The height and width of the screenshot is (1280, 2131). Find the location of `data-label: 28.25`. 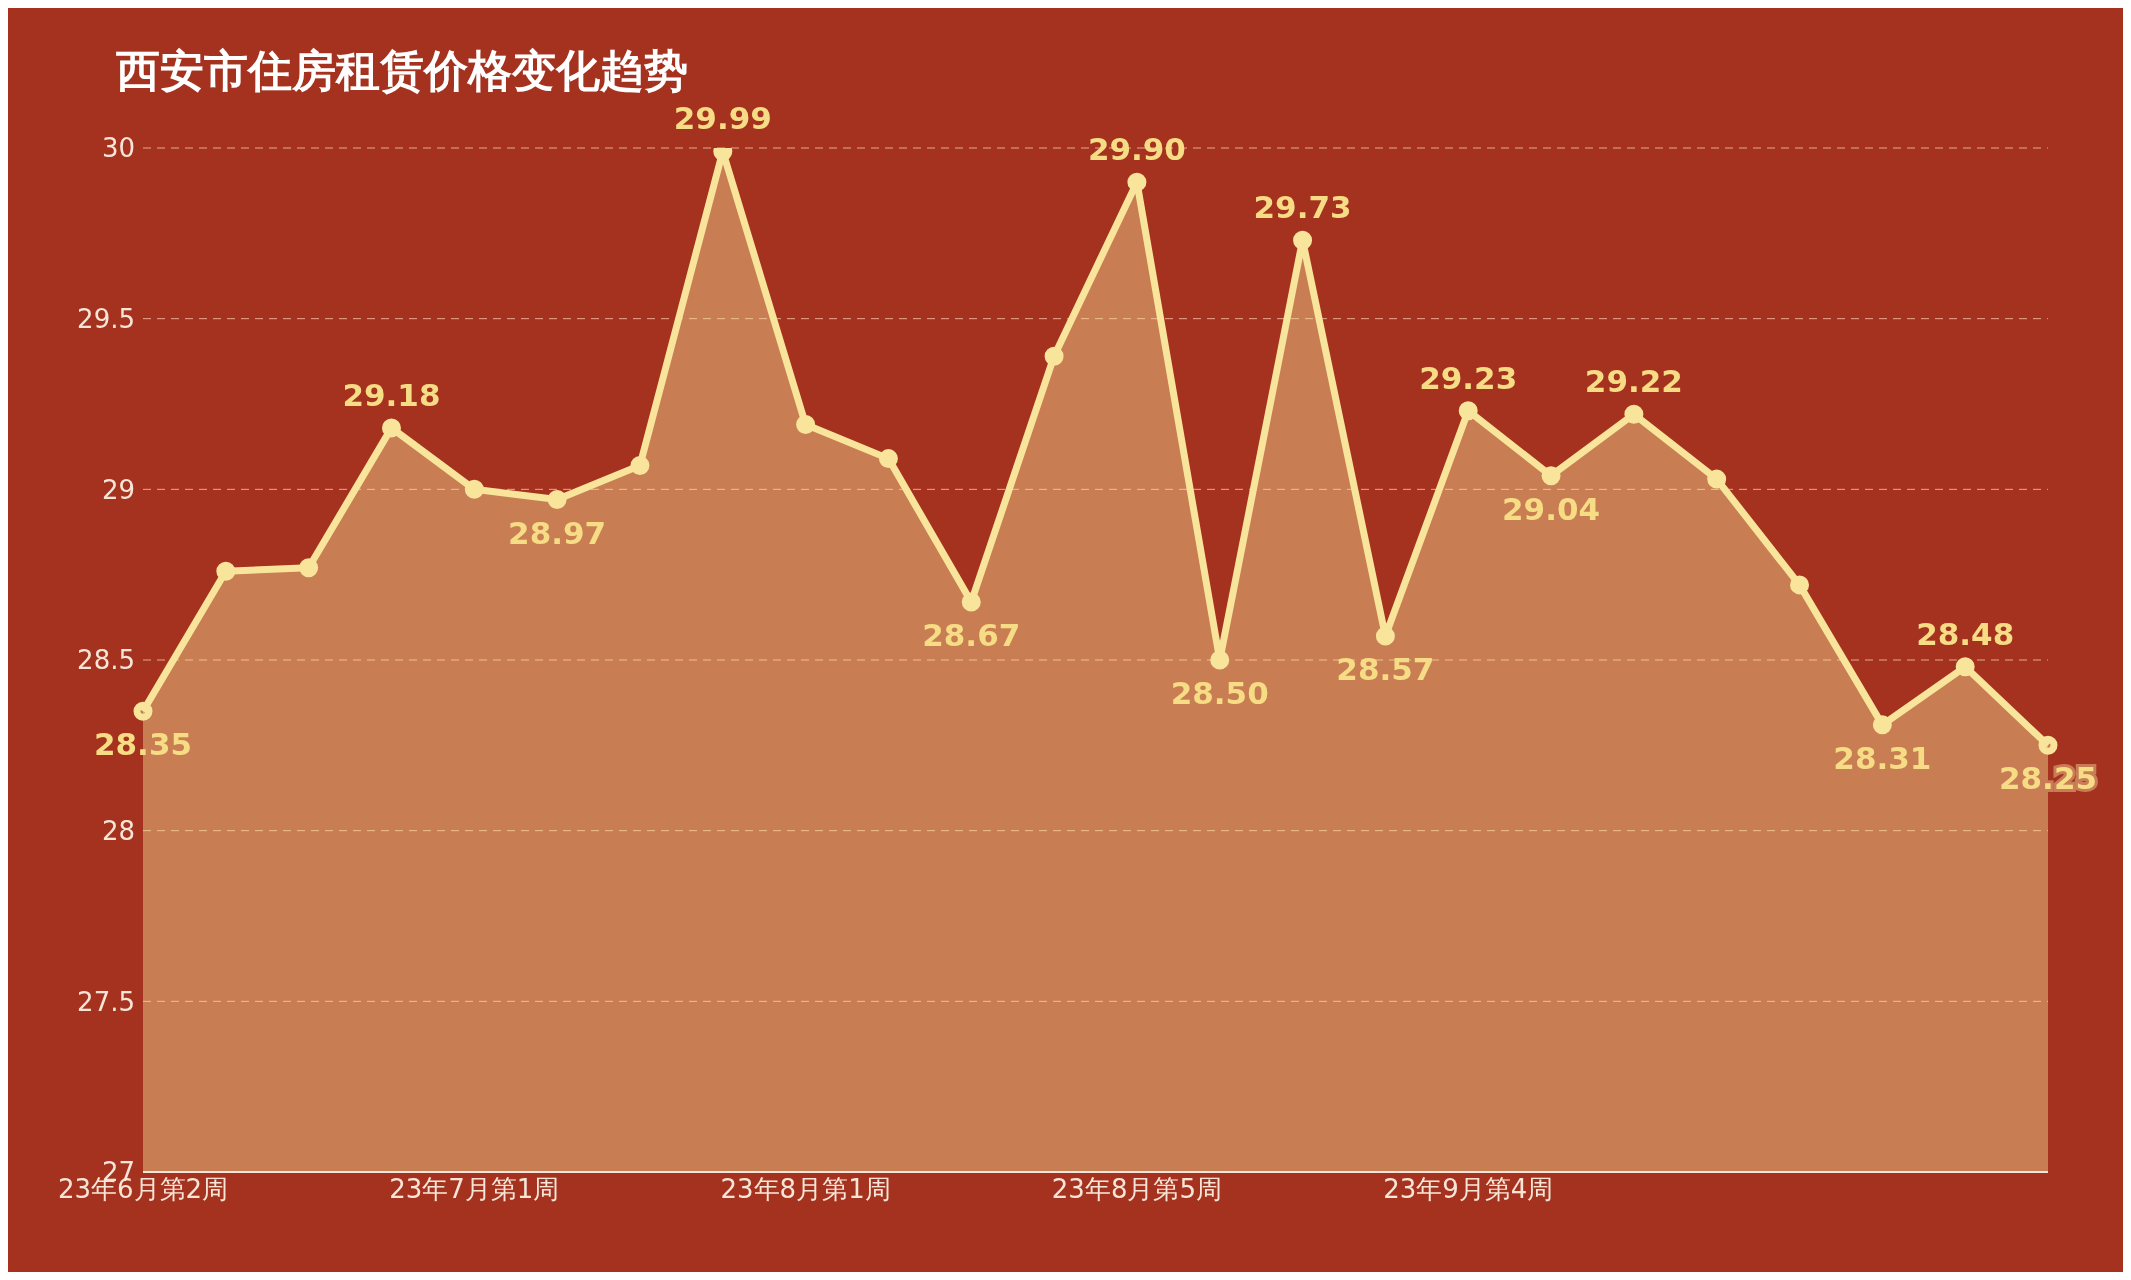

data-label: 28.25 is located at coordinates (2048, 778).